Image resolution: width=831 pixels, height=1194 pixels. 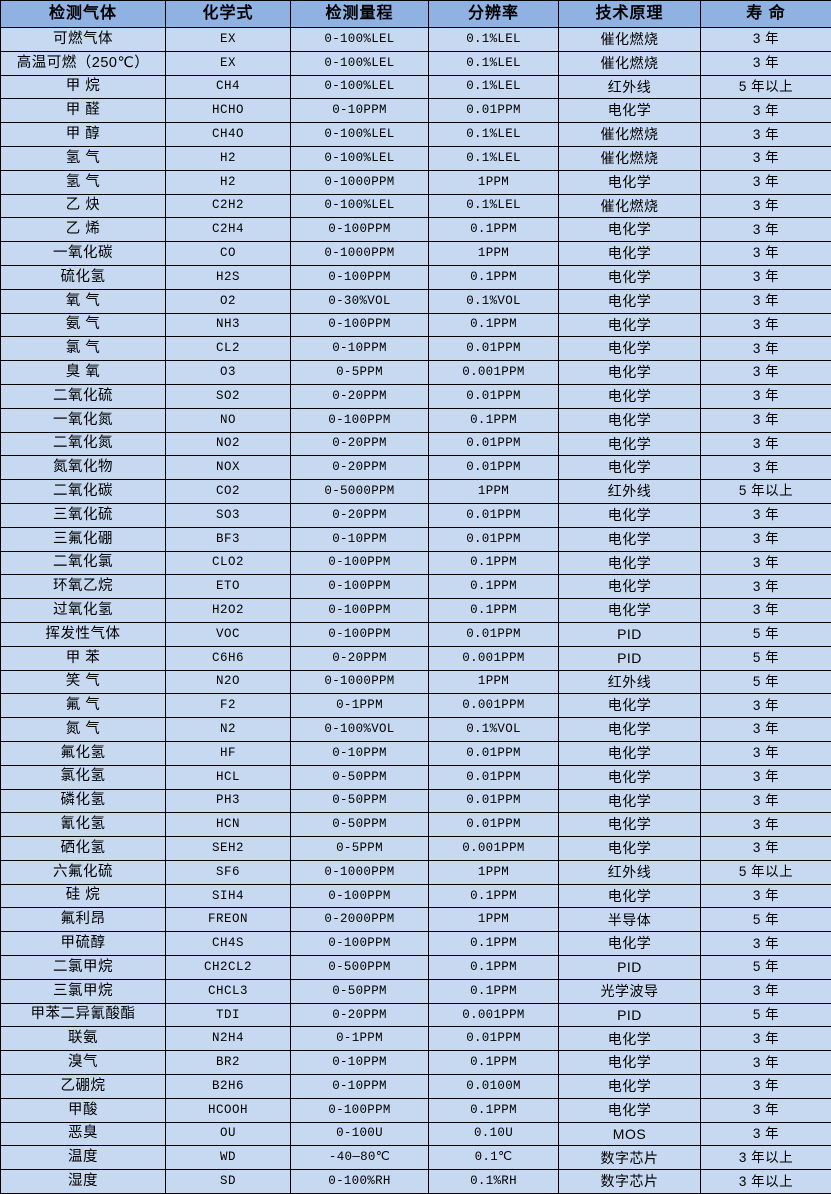 I want to click on cell-range: 0-100%VOL, so click(x=360, y=730).